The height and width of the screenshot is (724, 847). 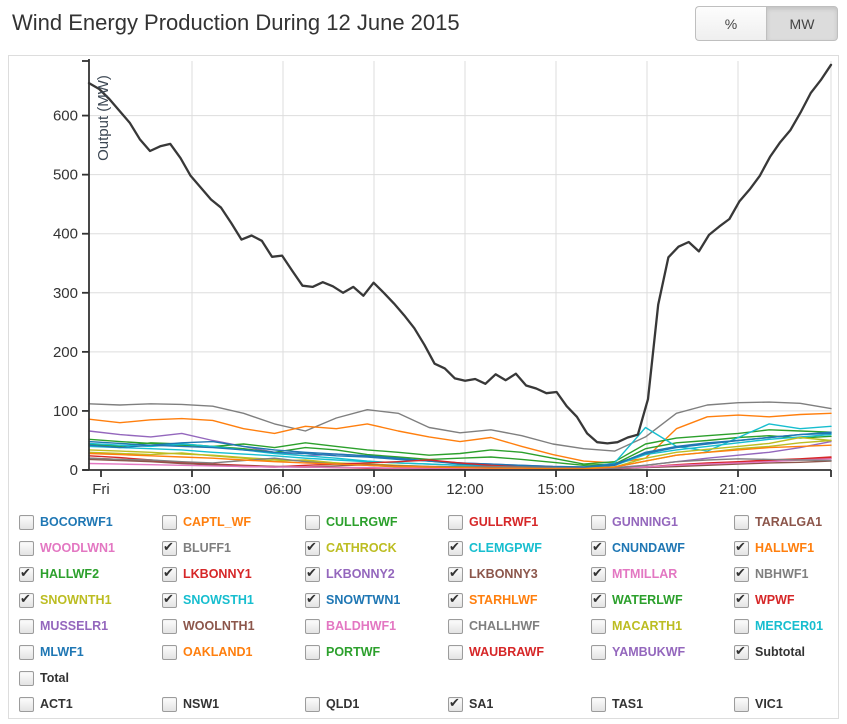 What do you see at coordinates (217, 574) in the screenshot?
I see `legend-label-LKBONNY1: LKBONNY1` at bounding box center [217, 574].